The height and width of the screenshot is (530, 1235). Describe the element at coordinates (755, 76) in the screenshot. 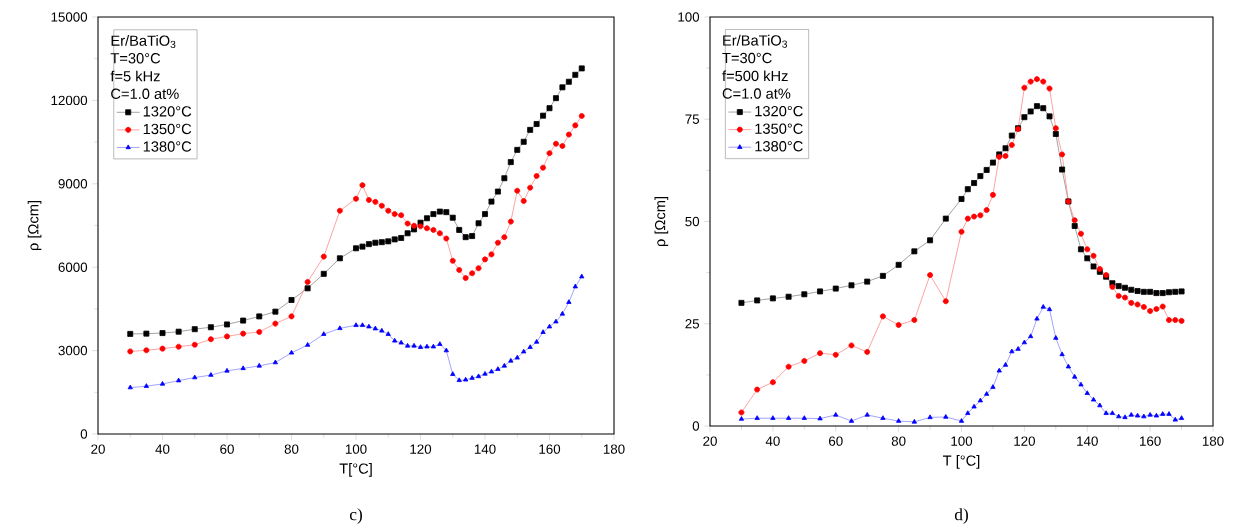

I see `annotation: f=500 kHz` at that location.